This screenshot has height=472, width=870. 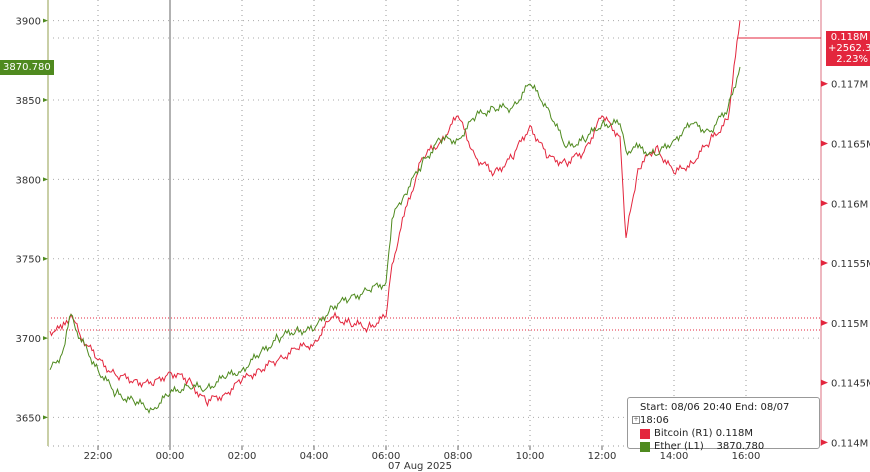 I want to click on x-tick-label: 16:00, so click(x=746, y=456).